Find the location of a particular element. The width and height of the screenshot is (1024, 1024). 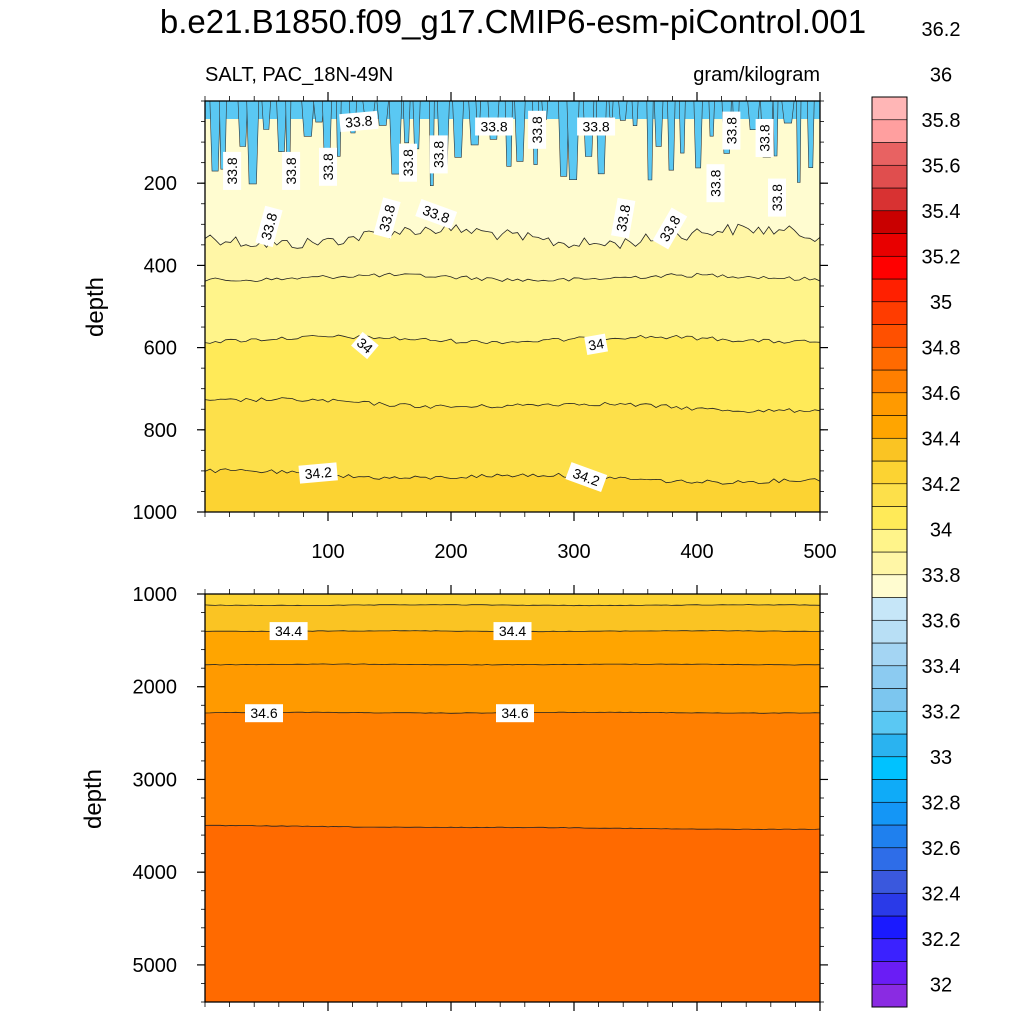

contour-label-text: 34 is located at coordinates (596, 344).